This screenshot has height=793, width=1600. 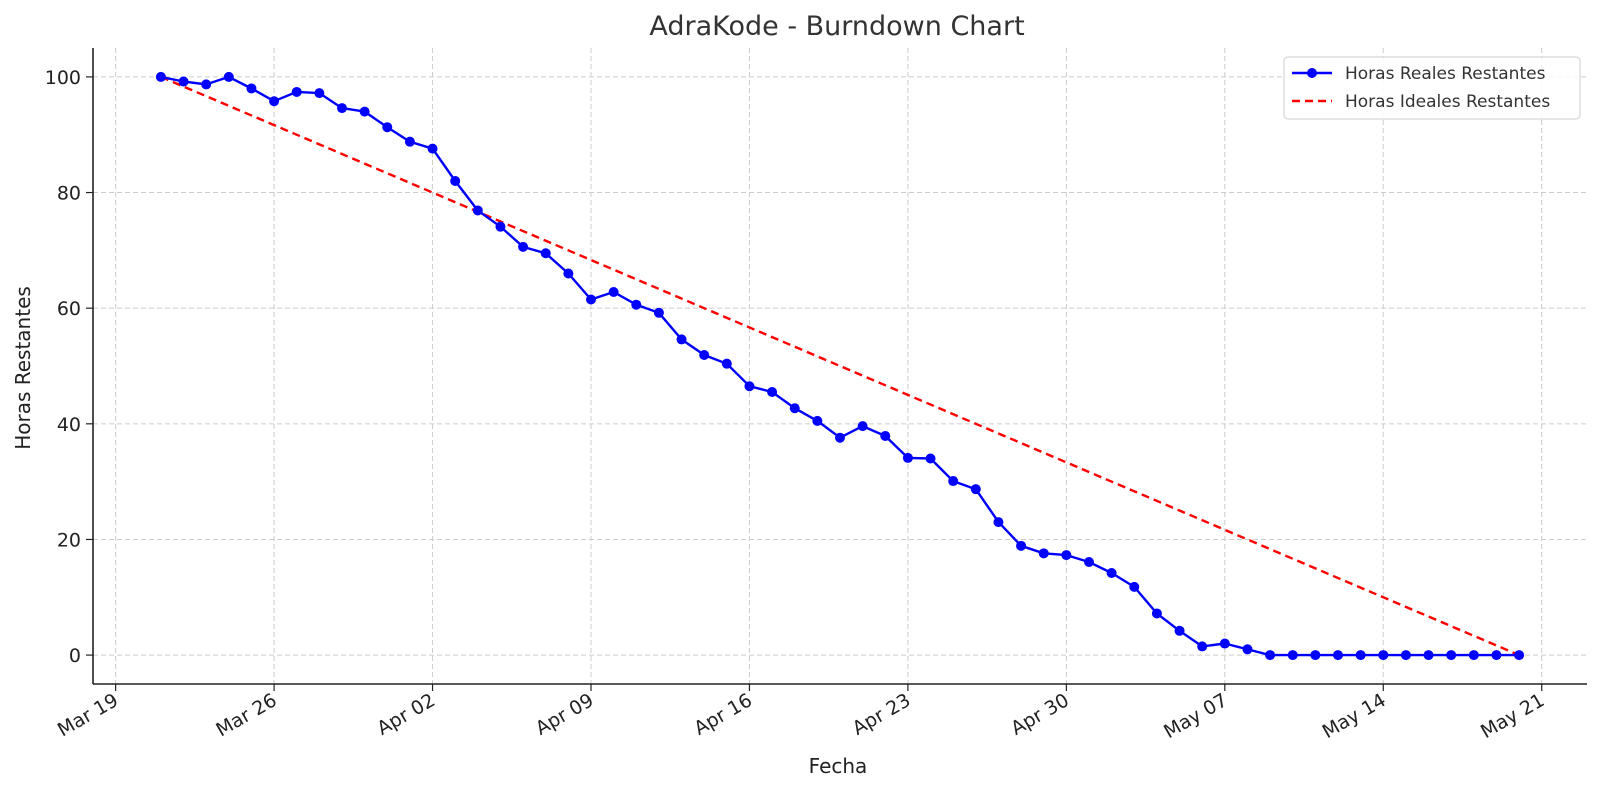 What do you see at coordinates (565, 714) in the screenshot?
I see `x-tick-label: Apr 09` at bounding box center [565, 714].